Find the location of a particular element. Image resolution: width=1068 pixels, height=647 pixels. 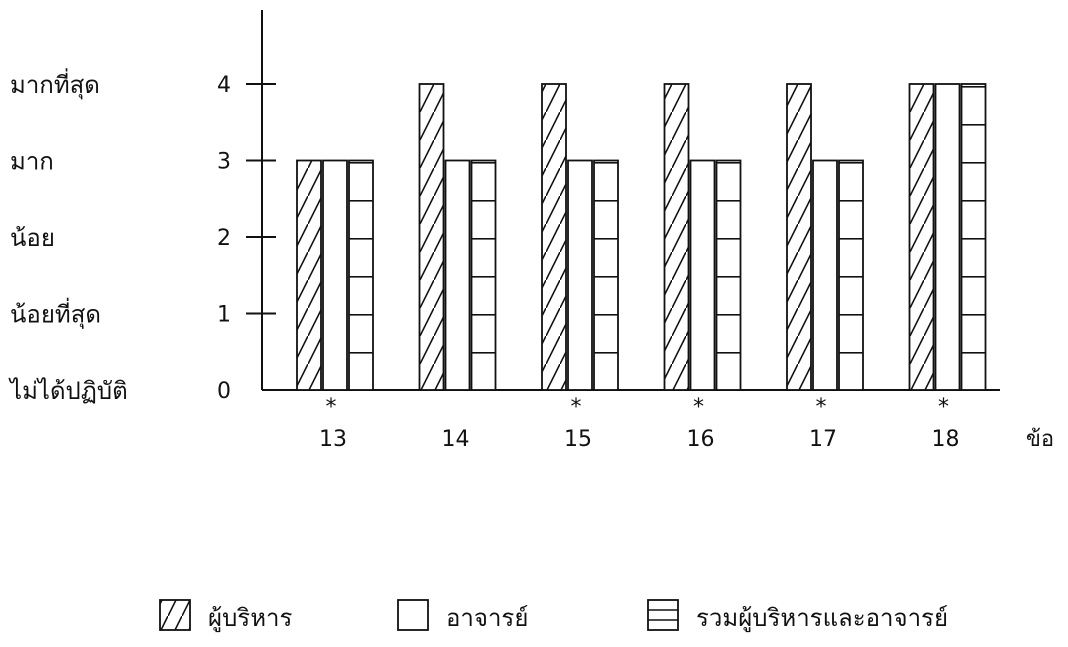

x-tick-label: 13 is located at coordinates (333, 439).